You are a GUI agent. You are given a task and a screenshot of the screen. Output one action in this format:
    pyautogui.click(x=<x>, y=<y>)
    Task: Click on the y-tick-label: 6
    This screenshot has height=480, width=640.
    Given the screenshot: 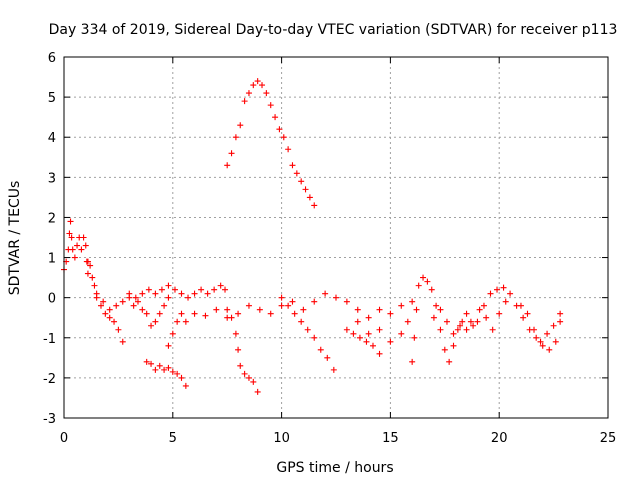 What is the action you would take?
    pyautogui.click(x=52, y=58)
    